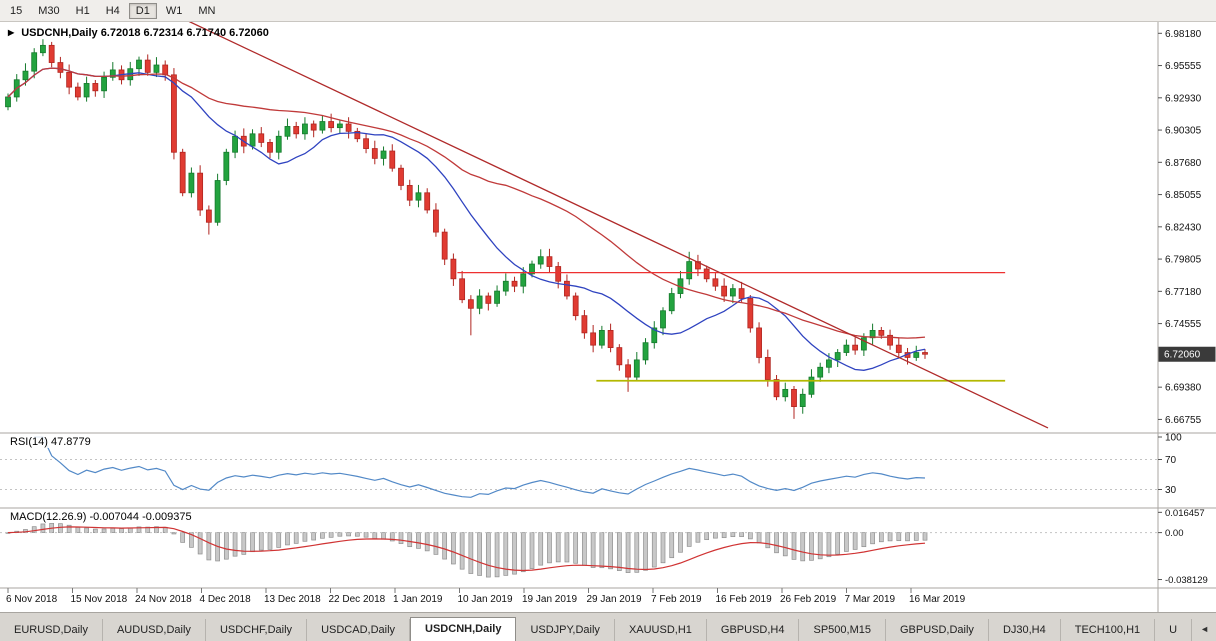  I want to click on chart-tab-dj30-h4: DJ30,H4, so click(1025, 630).